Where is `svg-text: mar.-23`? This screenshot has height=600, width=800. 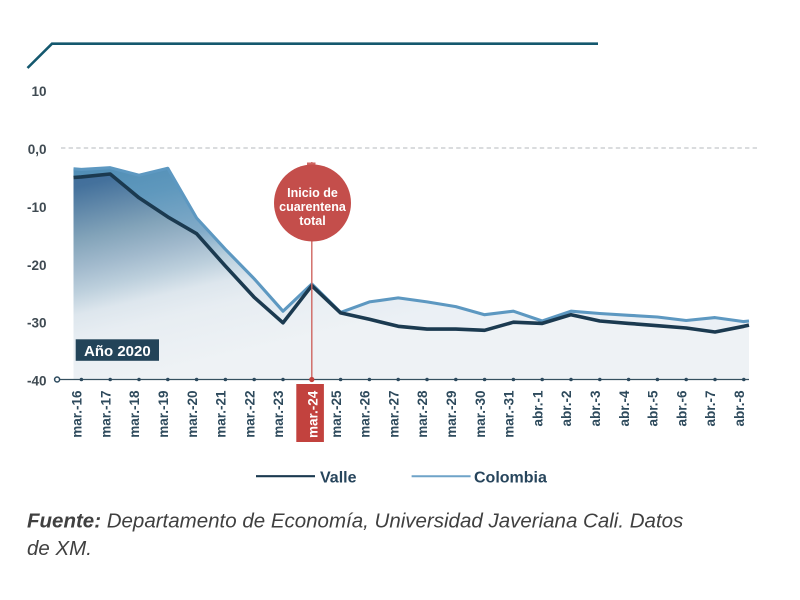 svg-text: mar.-23 is located at coordinates (278, 414).